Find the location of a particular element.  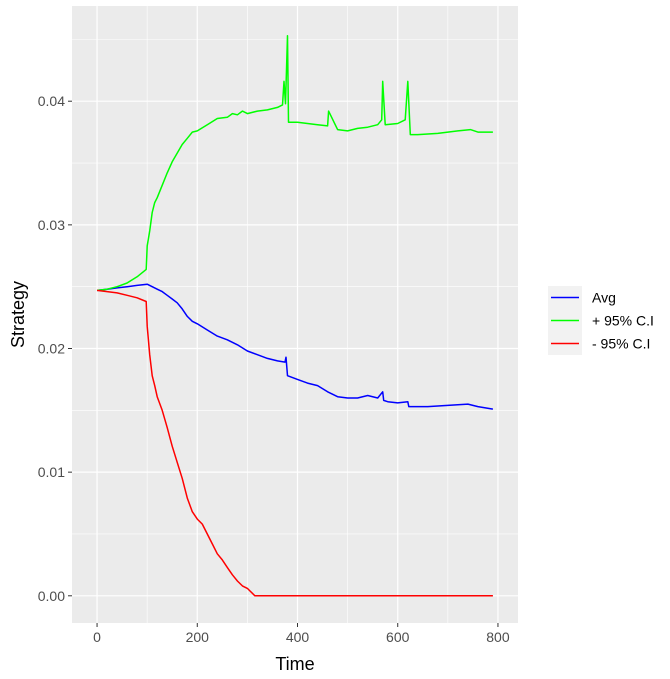

y-tick-label: 0.01 is located at coordinates (51, 472).